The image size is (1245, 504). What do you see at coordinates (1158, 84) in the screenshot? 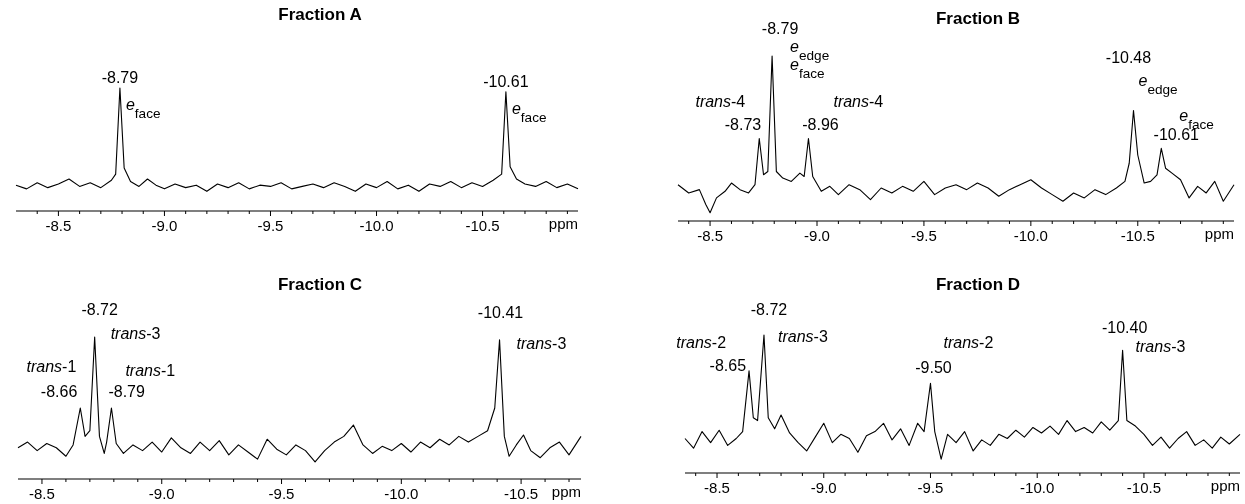
I see `annotation: e$_{edge}$` at bounding box center [1158, 84].